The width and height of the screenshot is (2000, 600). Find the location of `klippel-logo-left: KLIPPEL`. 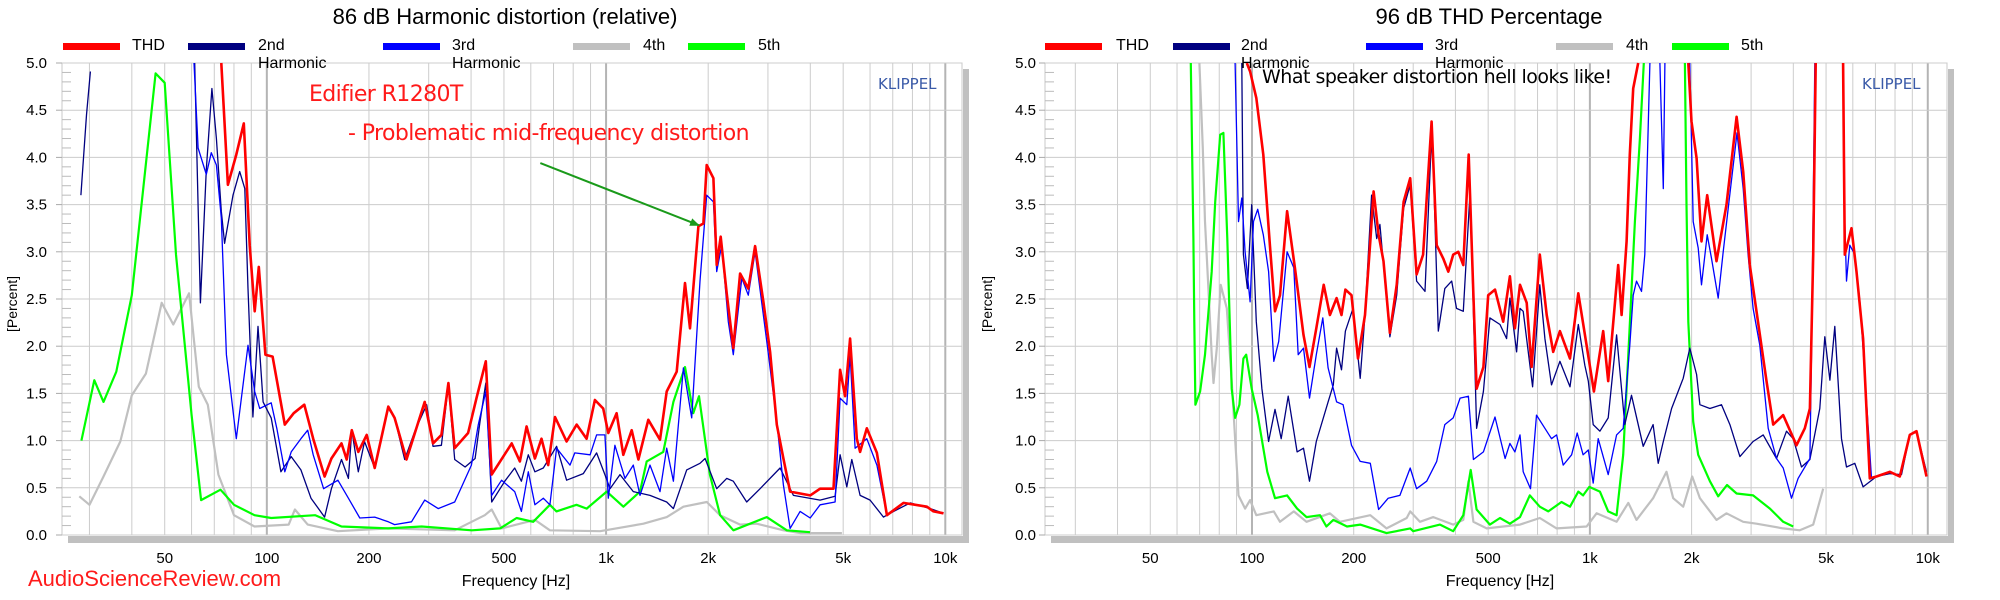

klippel-logo-left: KLIPPEL is located at coordinates (907, 84).